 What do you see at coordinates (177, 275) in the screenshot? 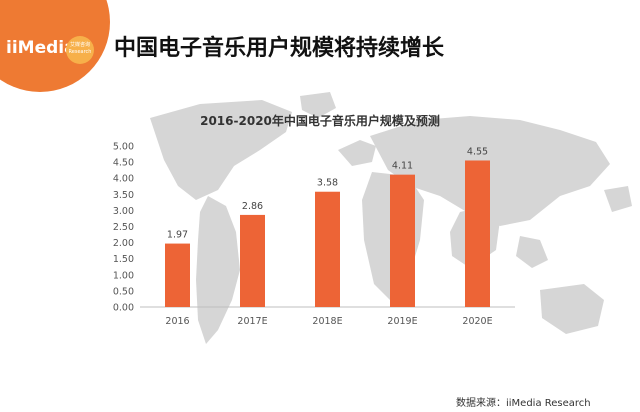
I see `bar-2016` at bounding box center [177, 275].